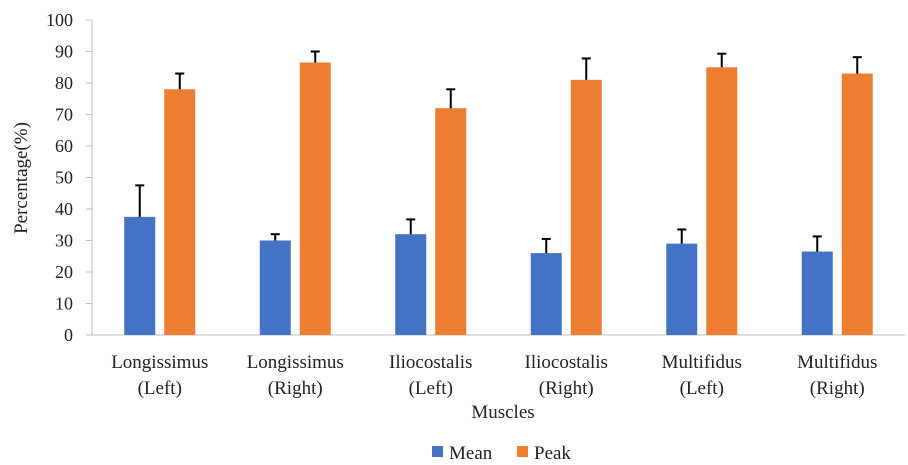  Describe the element at coordinates (471, 453) in the screenshot. I see `legend-label-mean: Mean` at that location.